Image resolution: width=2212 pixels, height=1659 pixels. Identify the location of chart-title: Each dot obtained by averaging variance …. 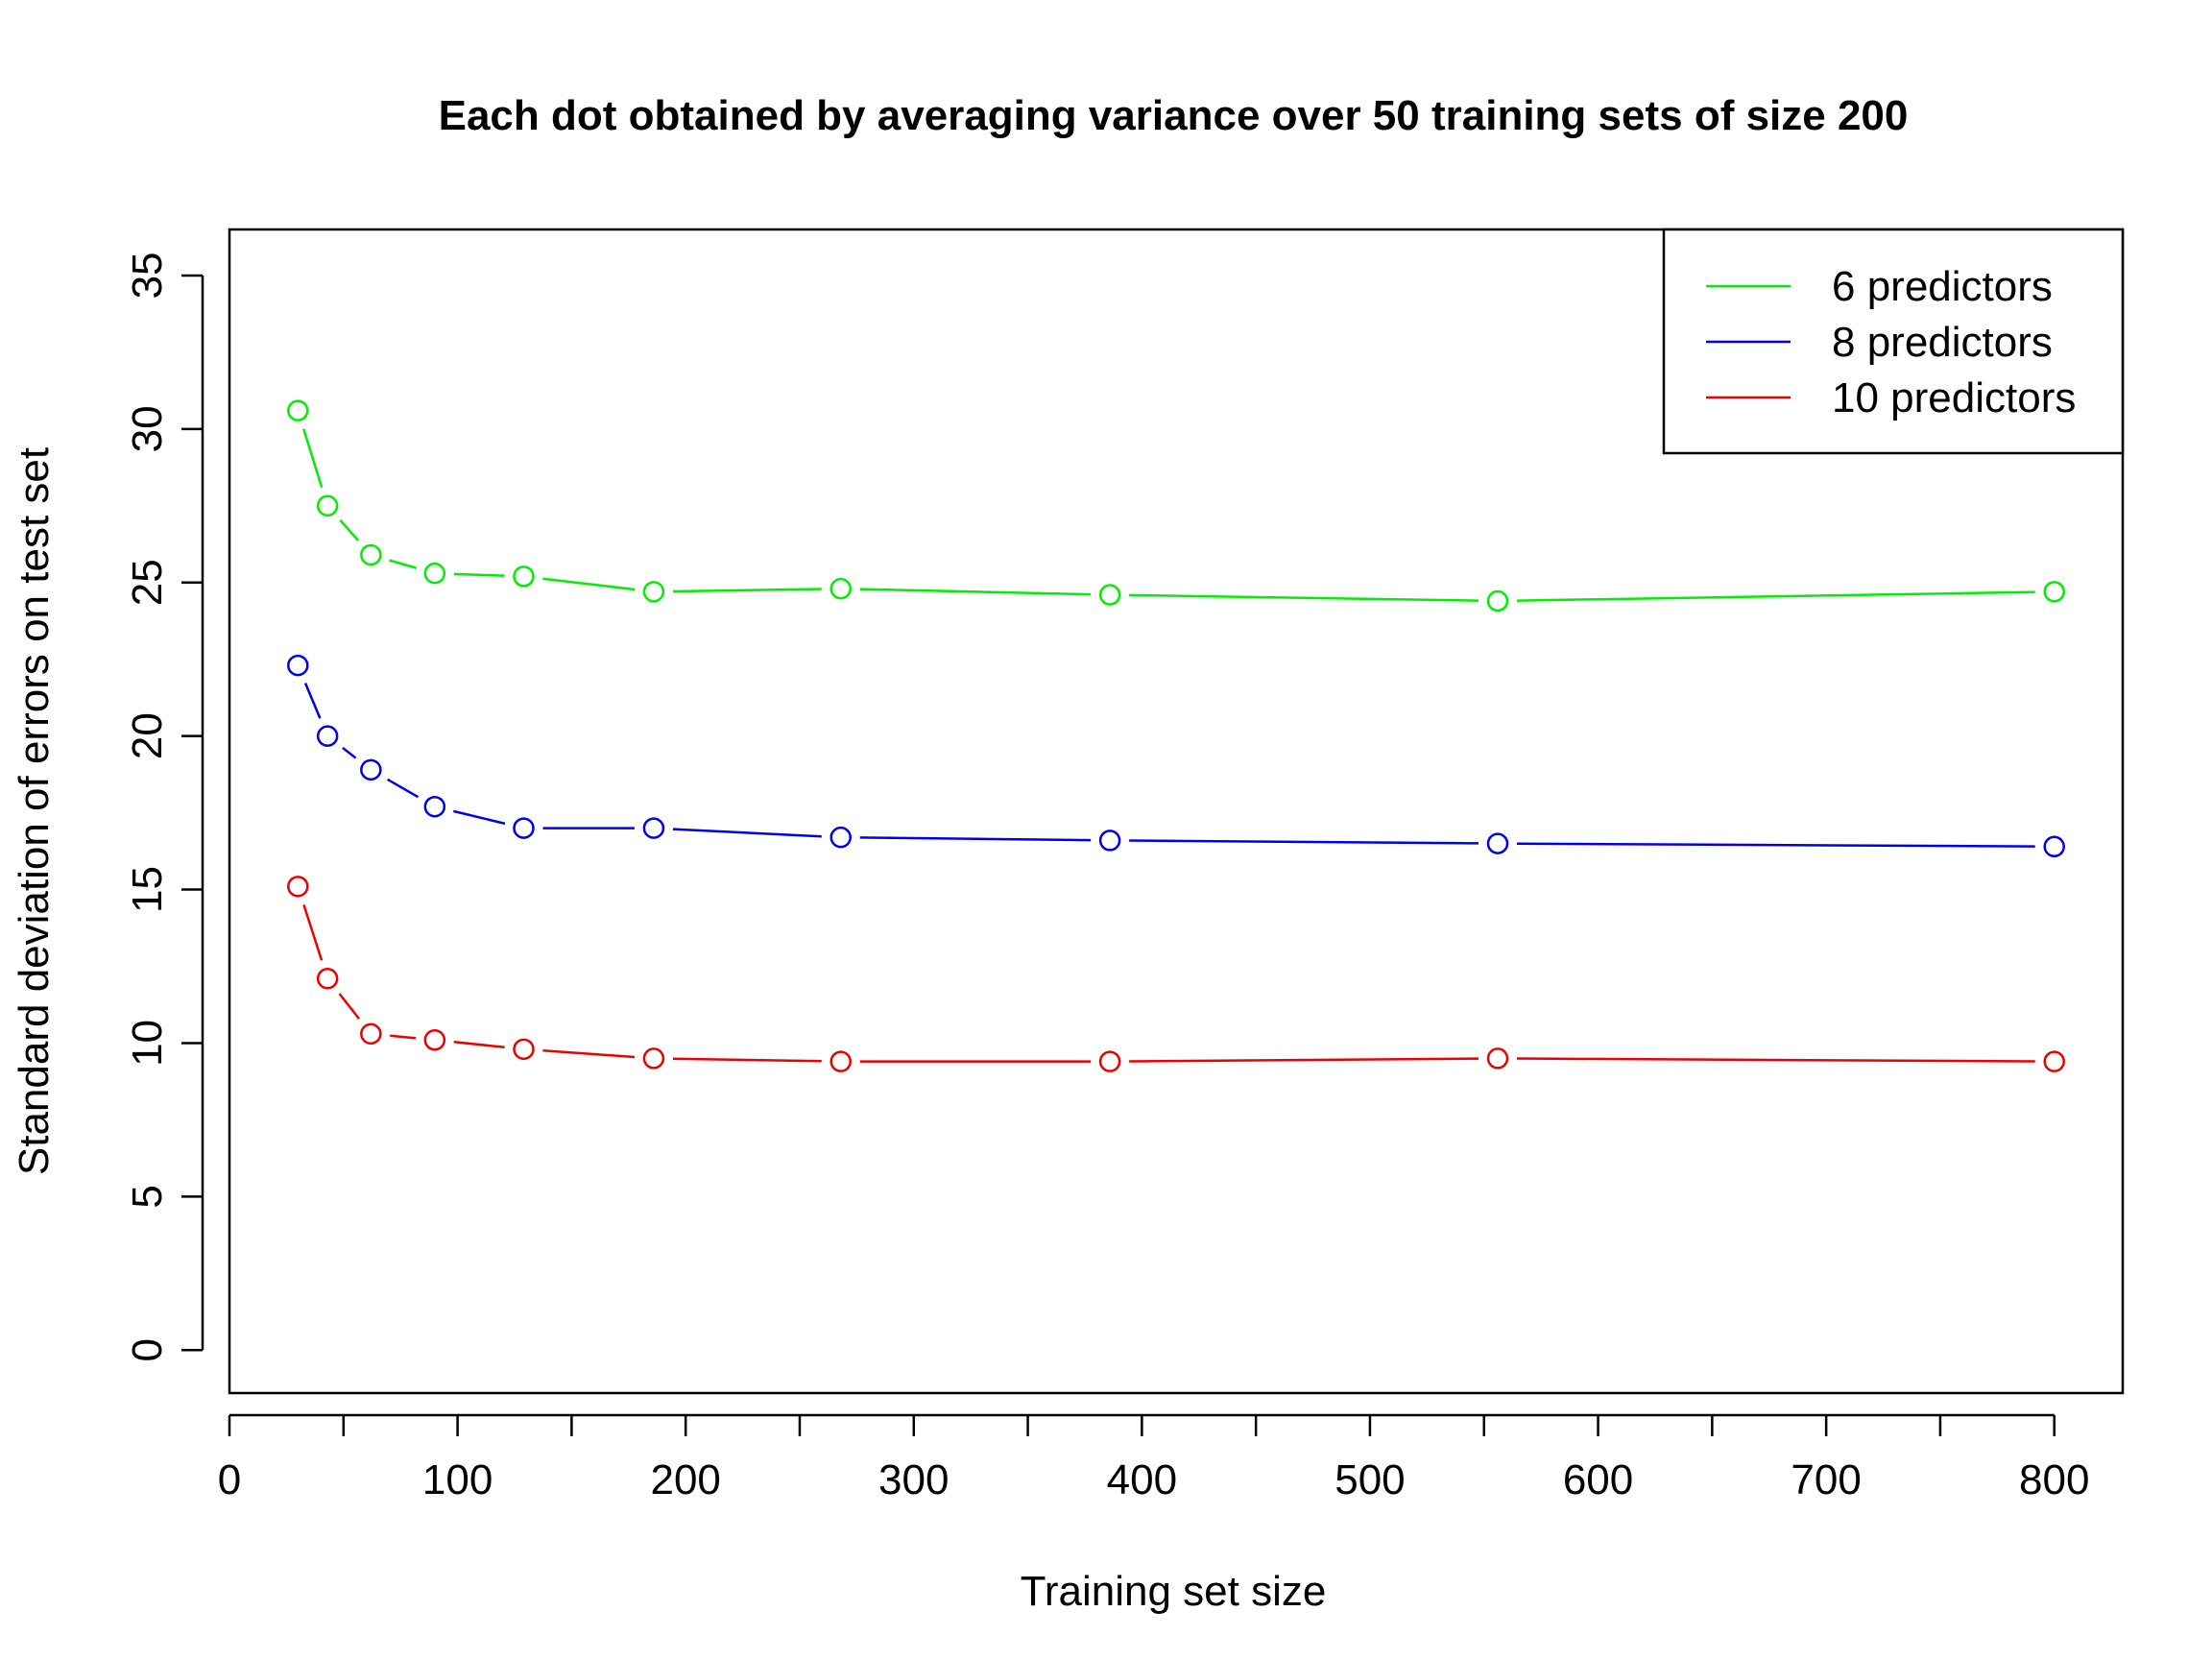
(1174, 115).